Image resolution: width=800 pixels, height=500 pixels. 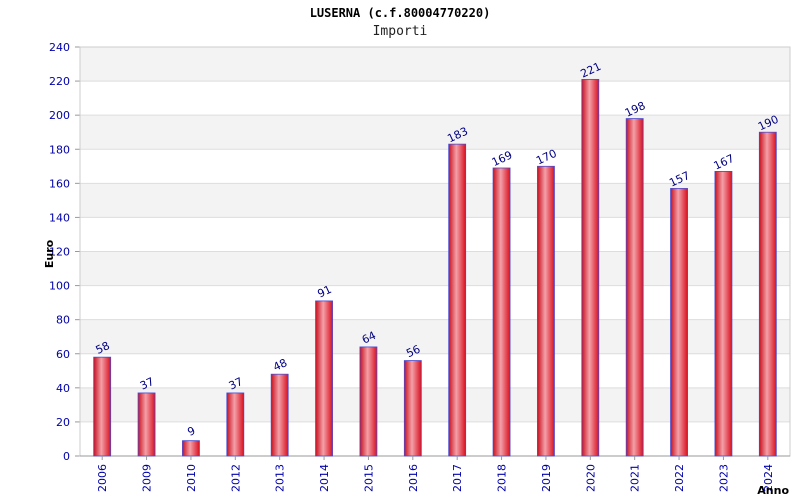 I want to click on x-axis-title: Anno, so click(x=773, y=490).